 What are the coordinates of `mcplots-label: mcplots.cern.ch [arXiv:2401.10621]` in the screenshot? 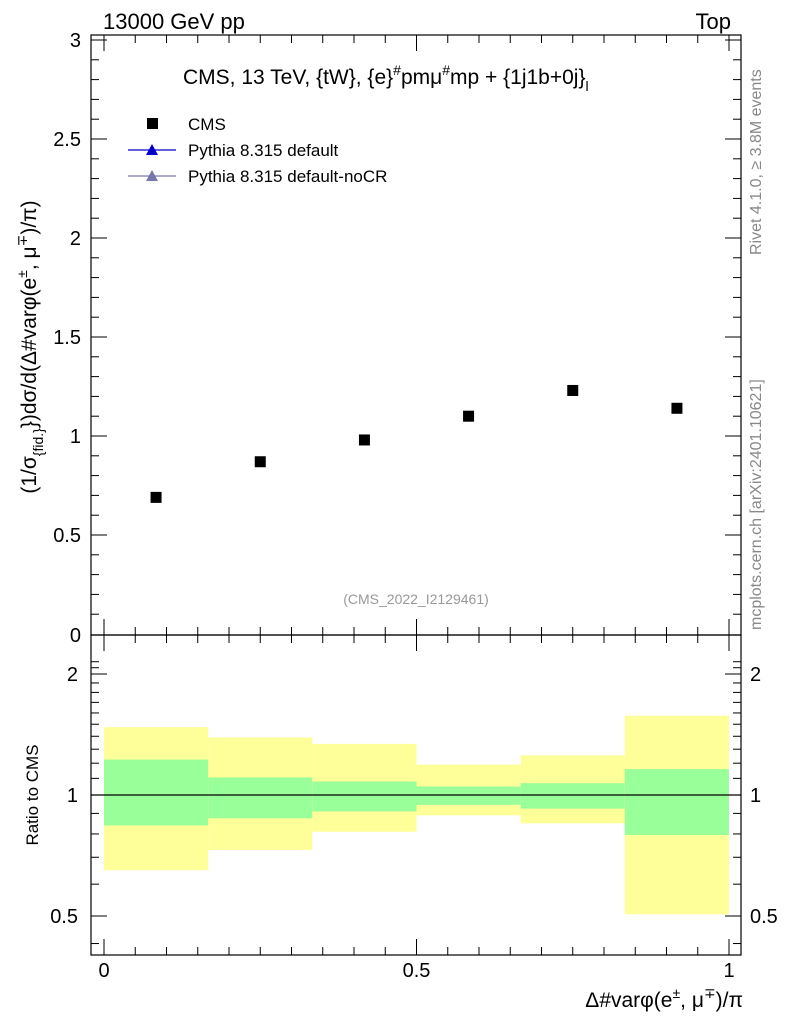 It's located at (756, 504).